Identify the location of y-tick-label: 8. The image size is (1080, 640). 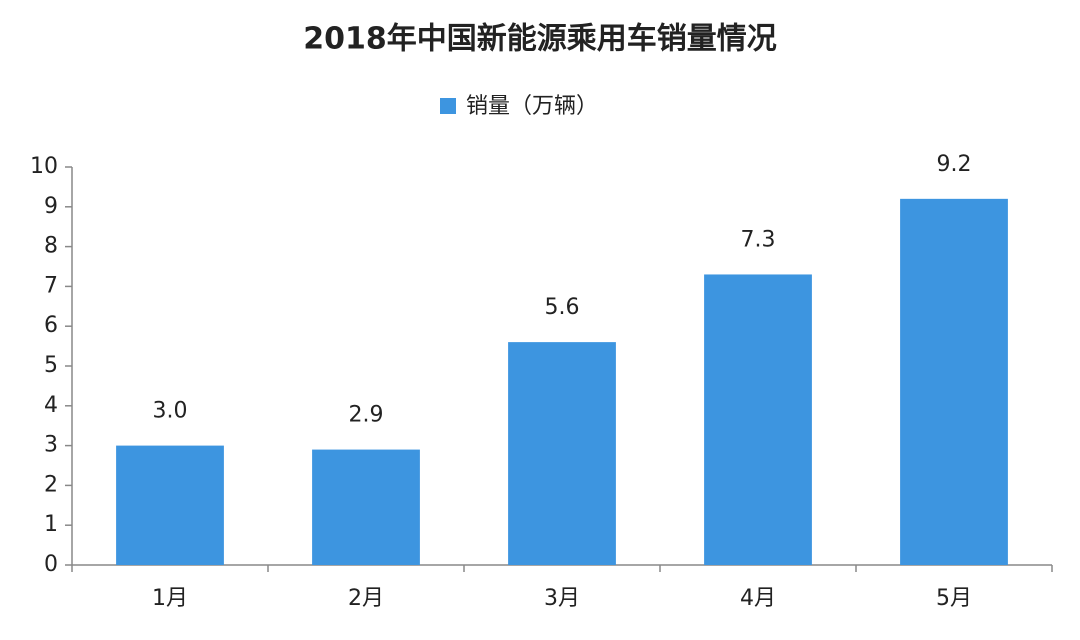
(51, 246).